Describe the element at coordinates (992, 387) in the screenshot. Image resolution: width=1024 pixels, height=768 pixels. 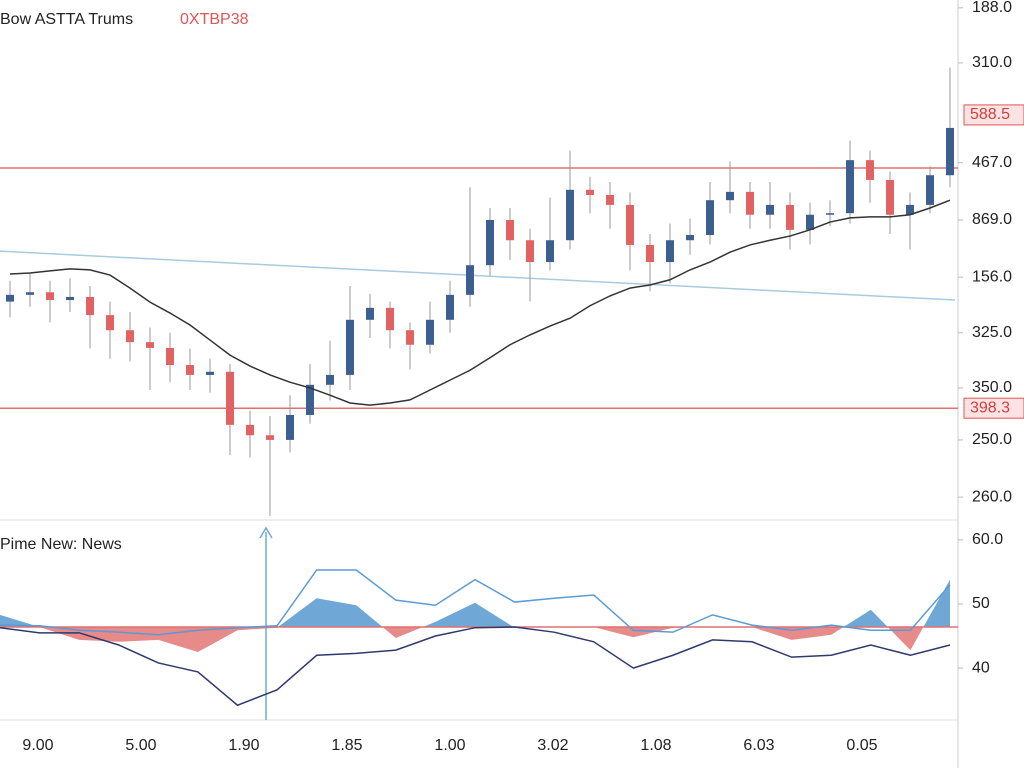
I see `y-tick-label: 350.0` at that location.